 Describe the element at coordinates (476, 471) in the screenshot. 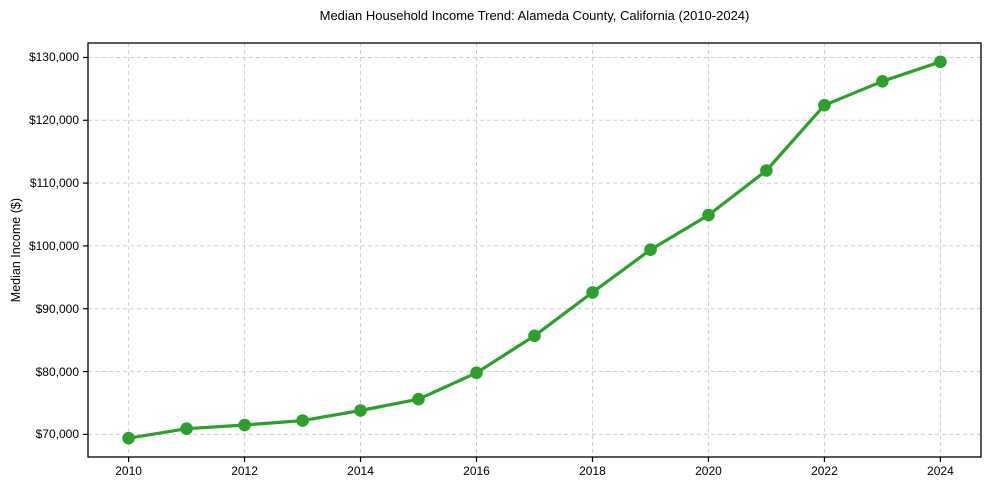

I see `x-tick-label: 2016` at that location.